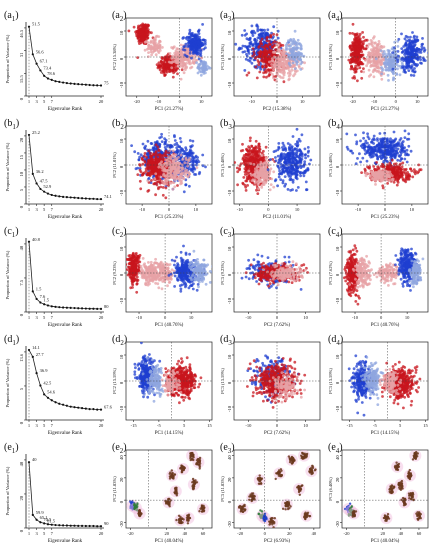 This screenshot has height=550, width=432. Describe the element at coordinates (119, 16) in the screenshot. I see `panel-label: (a2)` at that location.